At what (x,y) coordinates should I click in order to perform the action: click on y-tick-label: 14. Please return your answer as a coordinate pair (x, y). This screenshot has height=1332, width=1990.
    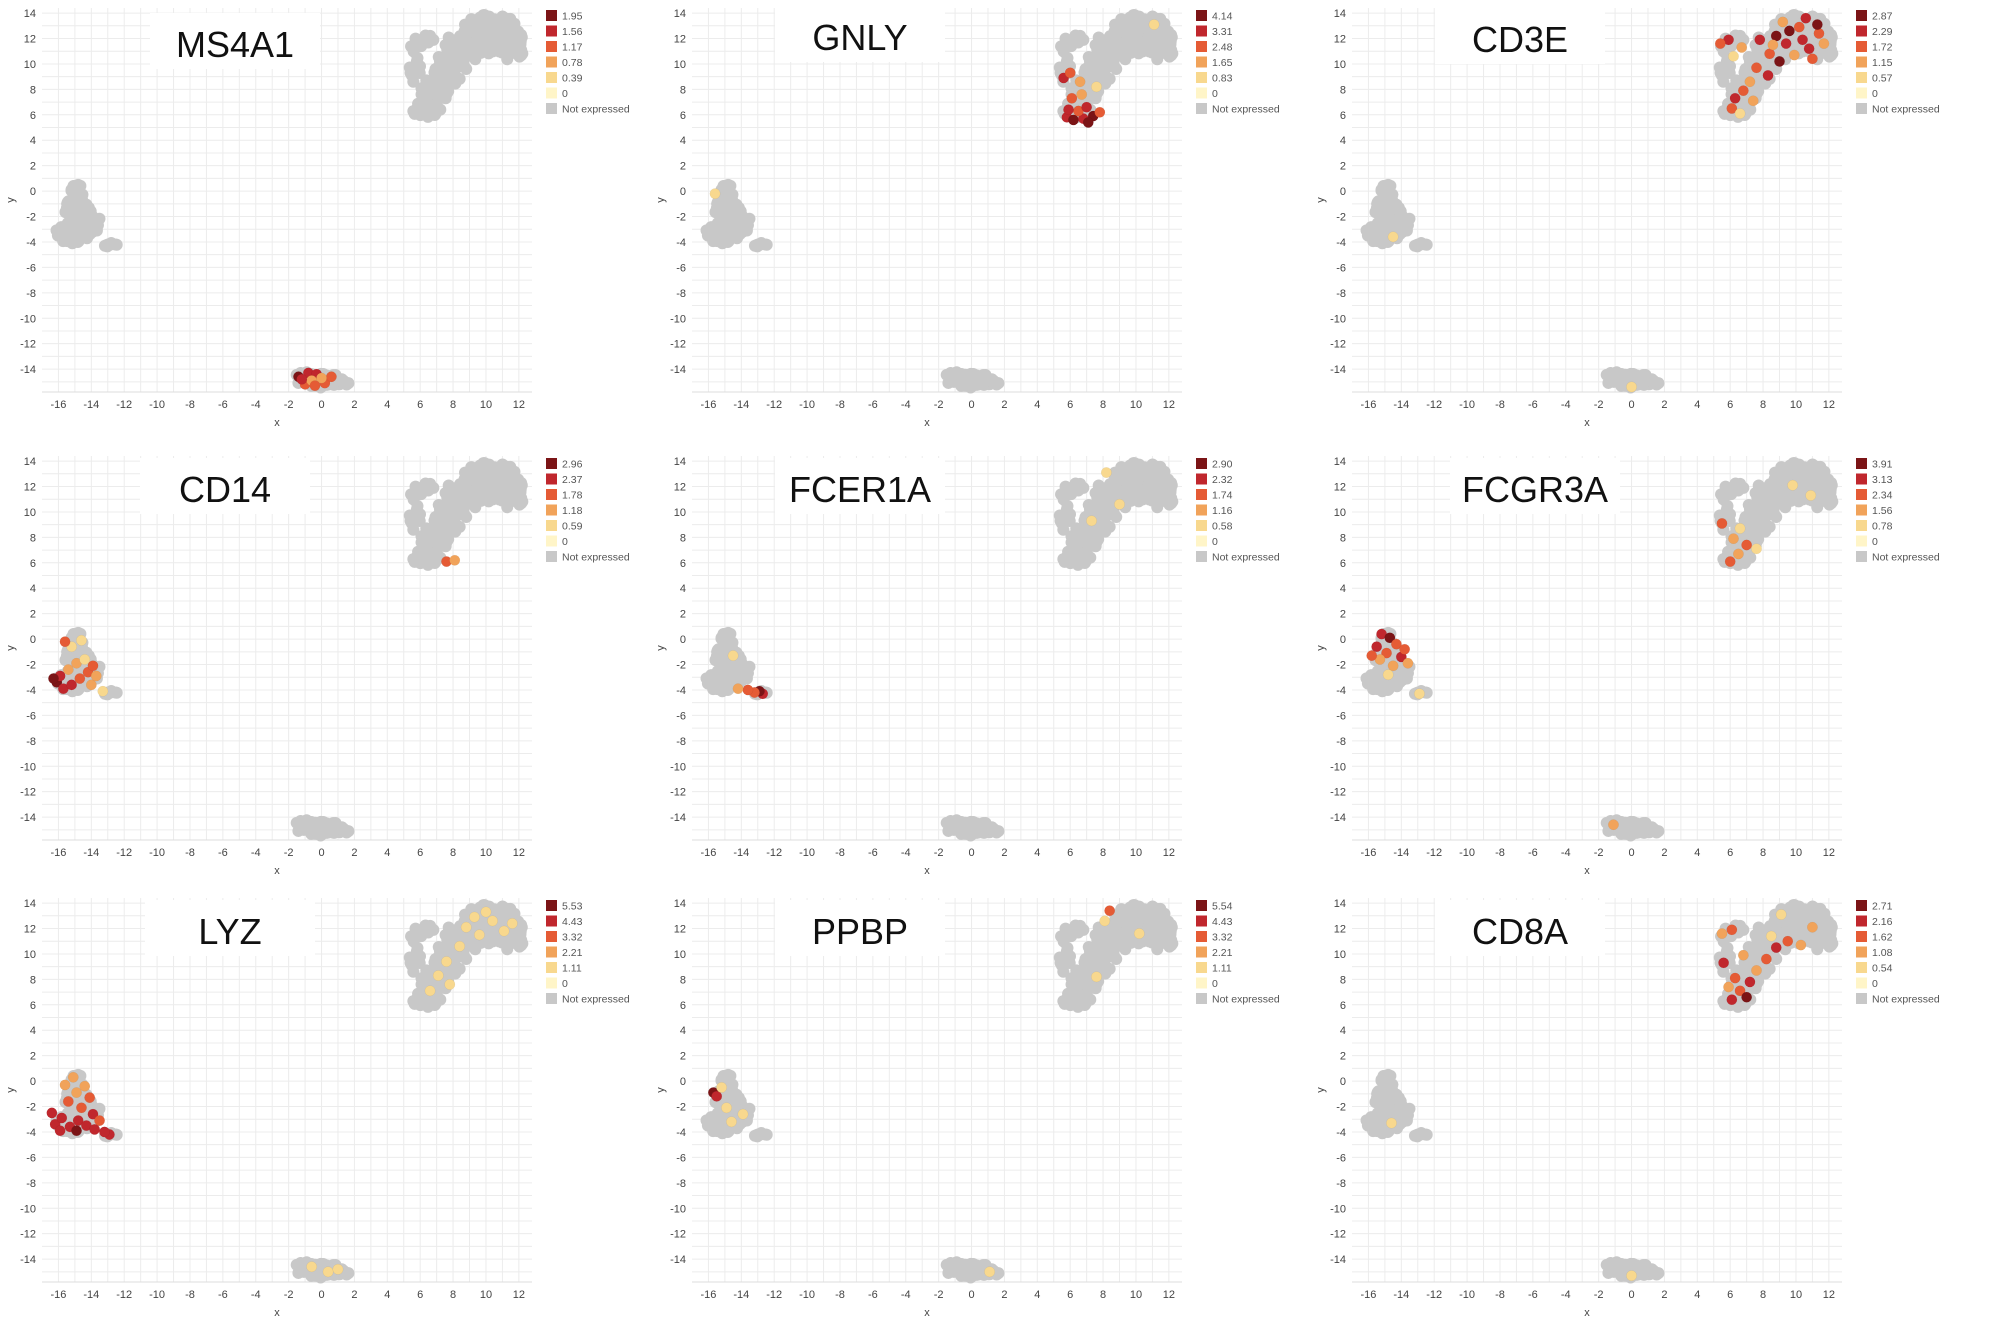
    Looking at the image, I should click on (680, 14).